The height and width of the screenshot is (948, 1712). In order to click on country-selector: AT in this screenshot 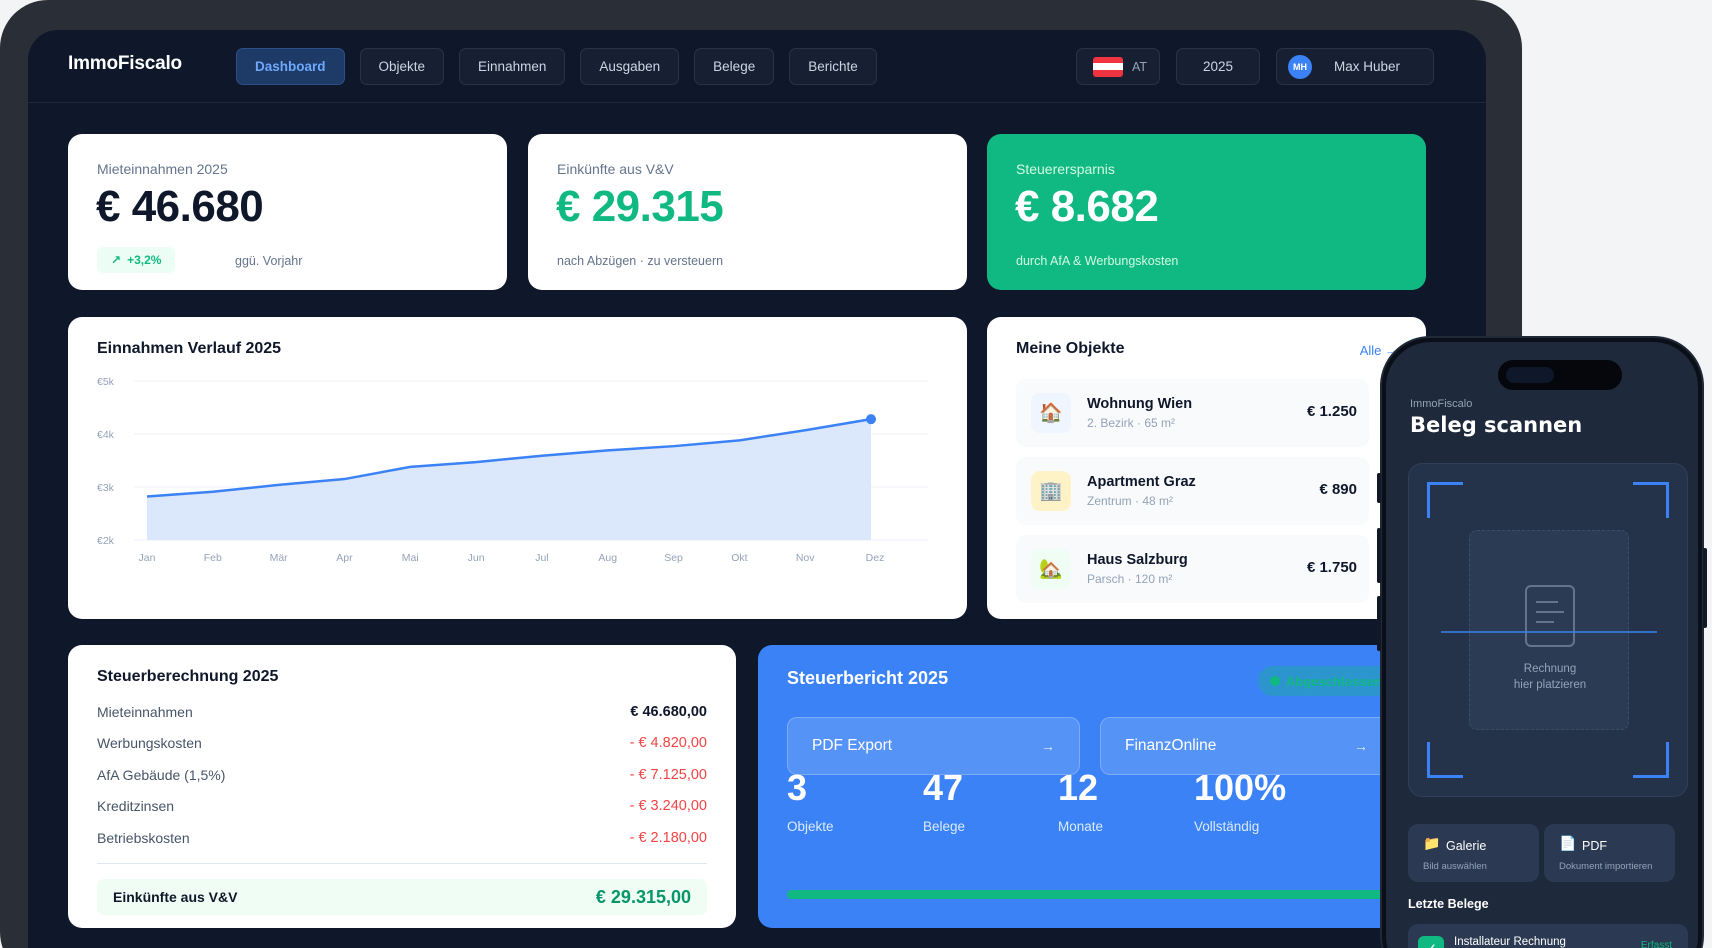, I will do `click(1118, 66)`.